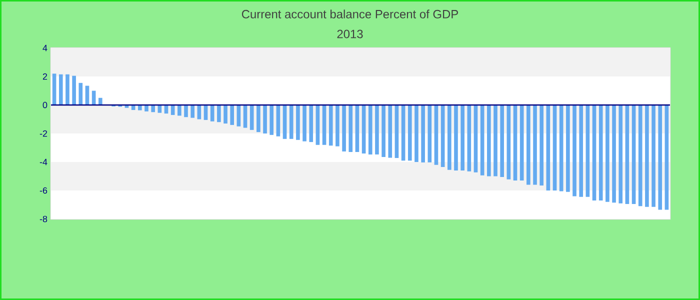 The height and width of the screenshot is (300, 700). What do you see at coordinates (44, 133) in the screenshot?
I see `y-tick-label: -2` at bounding box center [44, 133].